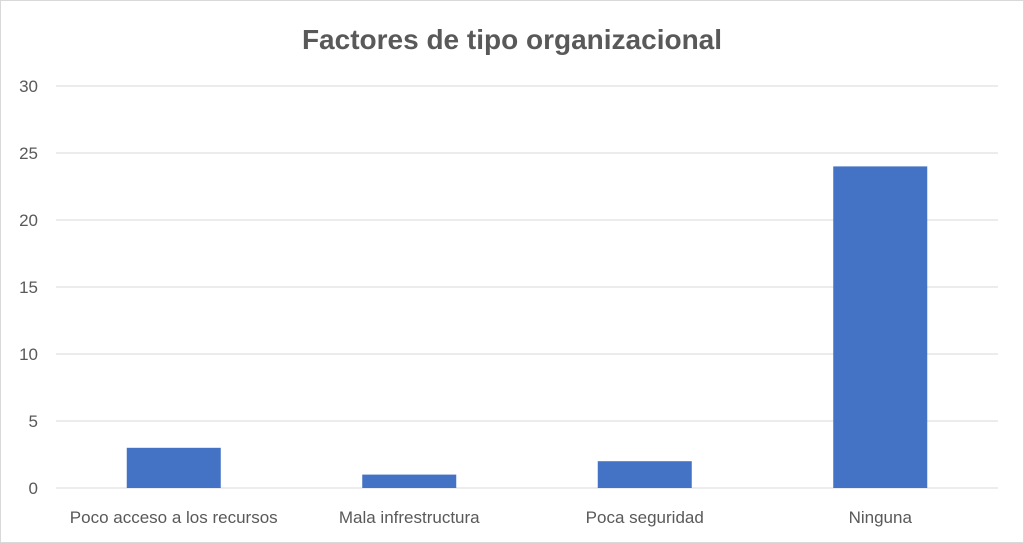 The image size is (1024, 543). Describe the element at coordinates (33, 421) in the screenshot. I see `y-tick-label: 5` at that location.